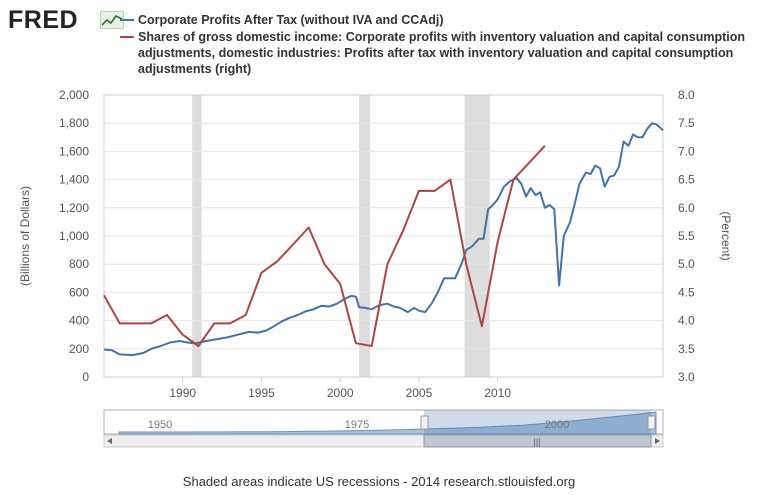 The image size is (758, 495). Describe the element at coordinates (657, 441) in the screenshot. I see `scroll-right-arrow` at that location.